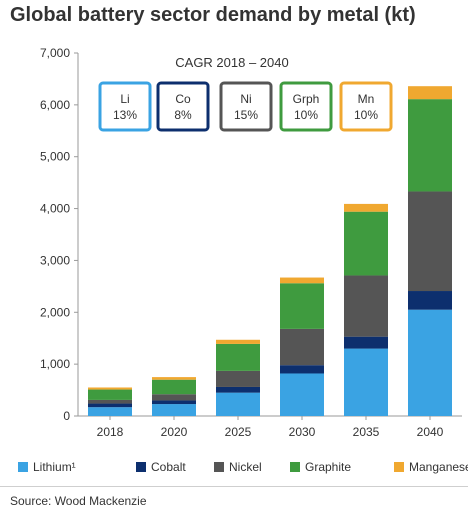  Describe the element at coordinates (54, 467) in the screenshot. I see `legend-label: Lithium¹` at that location.